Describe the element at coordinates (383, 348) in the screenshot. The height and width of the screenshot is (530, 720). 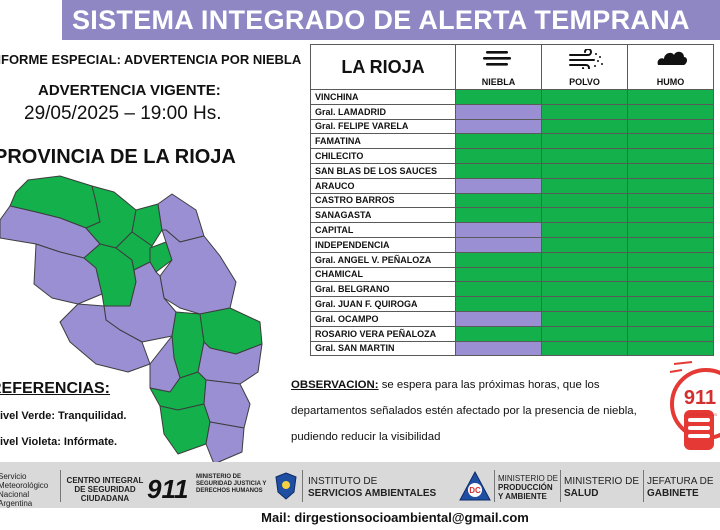
I see `department-name: Gral. SAN MARTIN` at that location.